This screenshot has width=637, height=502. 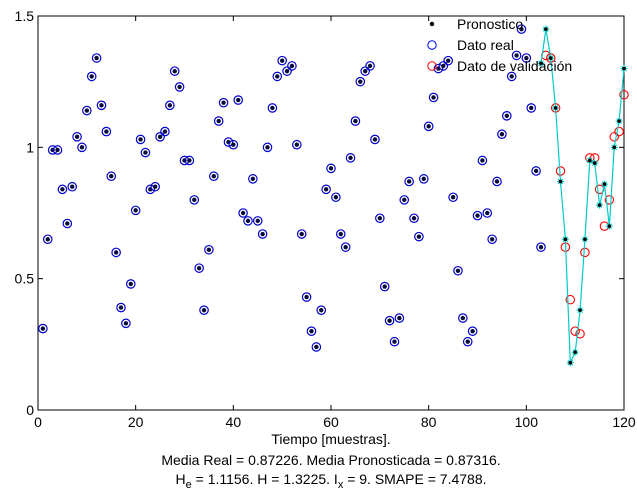 I want to click on stats-tail: = 9. SMAPE = 7.4788., so click(x=414, y=479).